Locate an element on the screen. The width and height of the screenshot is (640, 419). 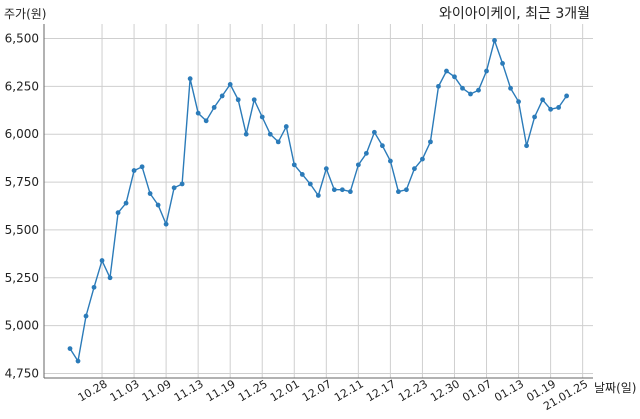
y-tick-label: 6,500 is located at coordinates (22, 39).